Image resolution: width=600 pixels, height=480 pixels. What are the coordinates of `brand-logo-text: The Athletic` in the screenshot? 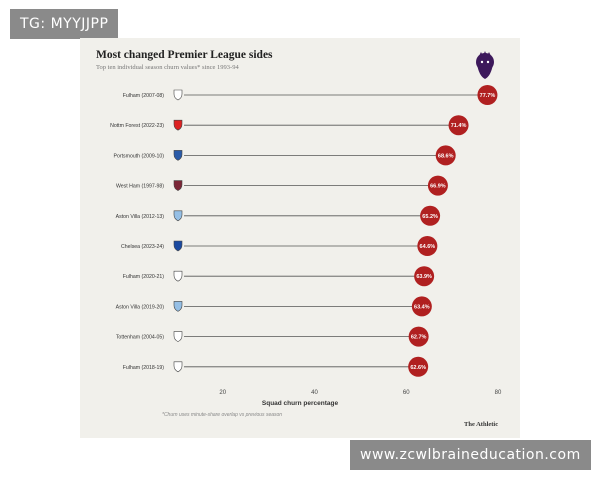 It's located at (481, 424).